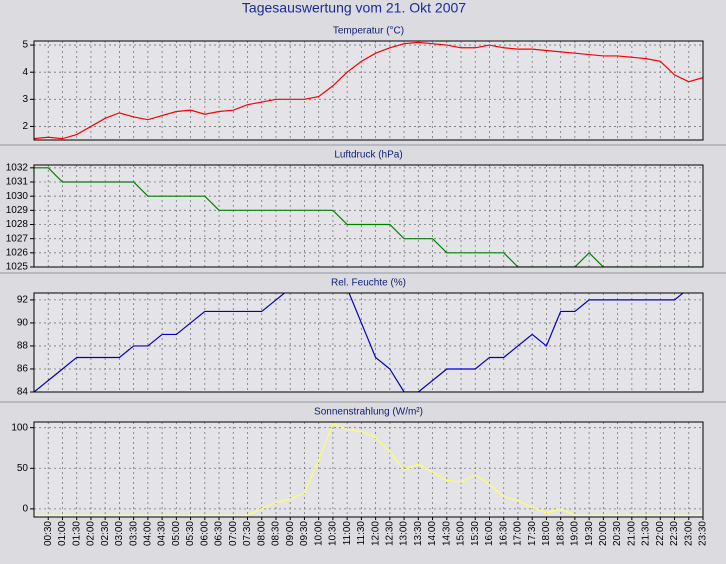 The height and width of the screenshot is (564, 726). What do you see at coordinates (368, 155) in the screenshot?
I see `panel-title: Luftdruck (hPa)` at bounding box center [368, 155].